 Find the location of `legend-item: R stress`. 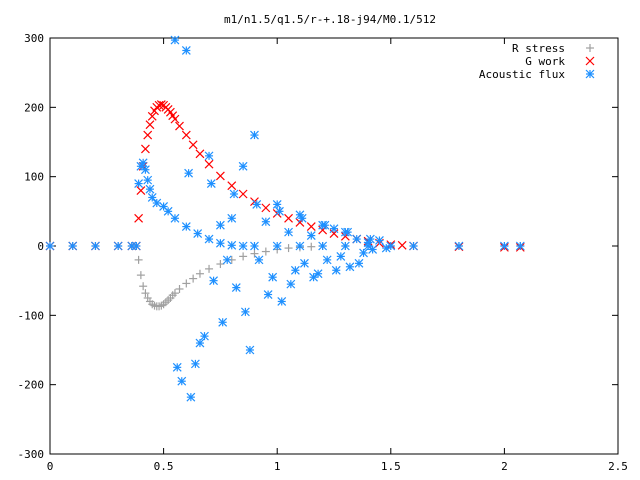

legend-item: R stress is located at coordinates (553, 48).